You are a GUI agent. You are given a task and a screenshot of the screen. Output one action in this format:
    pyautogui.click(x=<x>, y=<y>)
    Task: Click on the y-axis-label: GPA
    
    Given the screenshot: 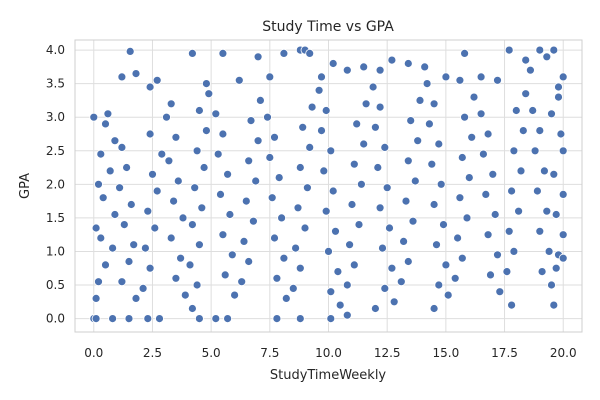 What is the action you would take?
    pyautogui.click(x=25, y=186)
    